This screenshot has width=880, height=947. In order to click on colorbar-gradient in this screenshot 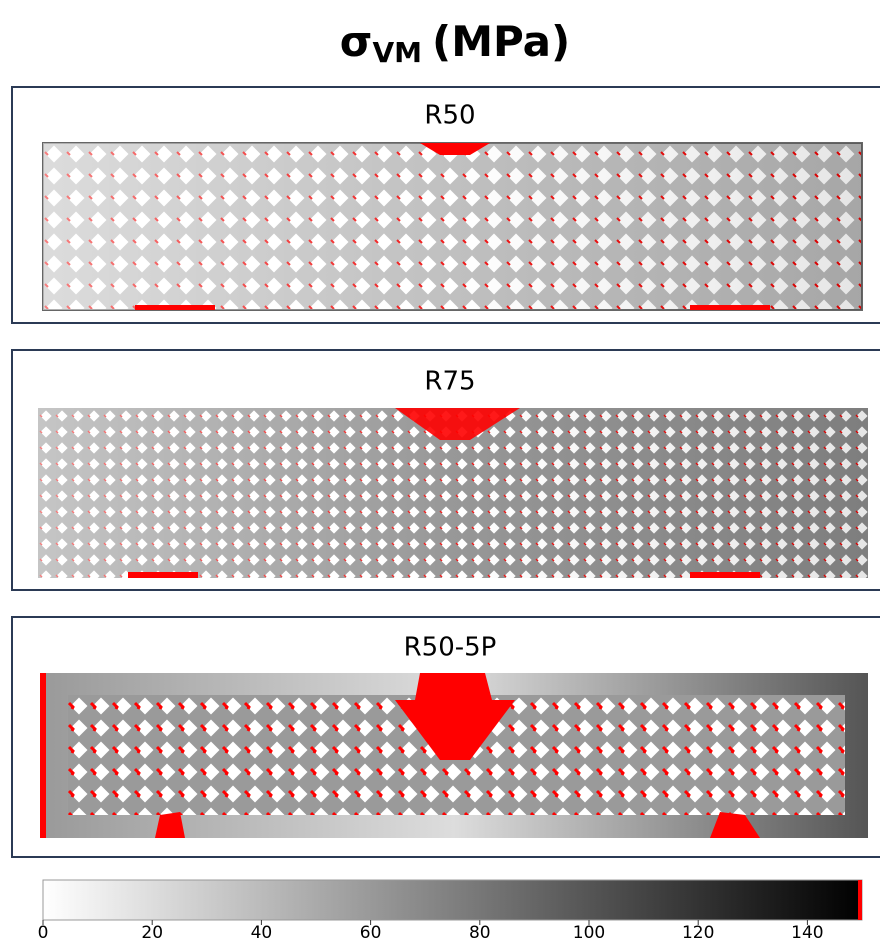, I will do `click(452, 900)`.